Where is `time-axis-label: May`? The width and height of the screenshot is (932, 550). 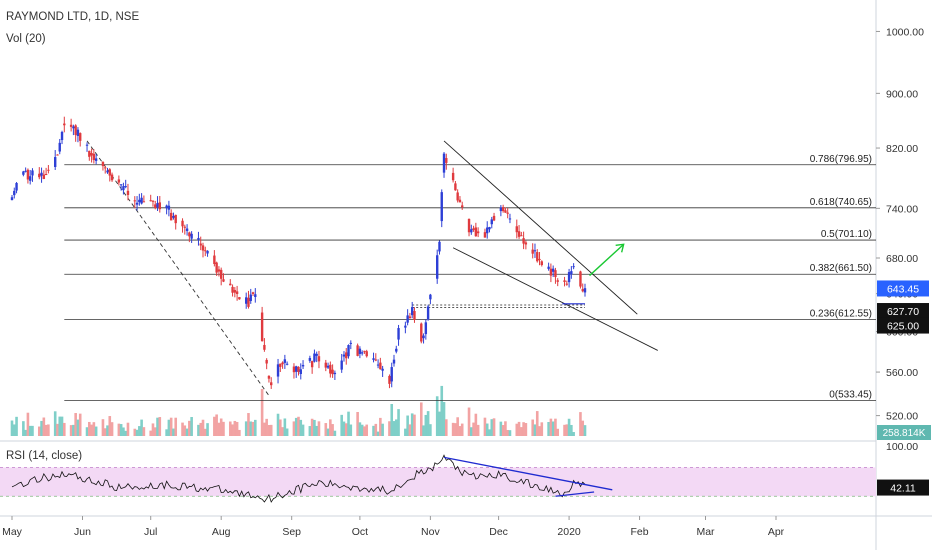
time-axis-label: May is located at coordinates (12, 532).